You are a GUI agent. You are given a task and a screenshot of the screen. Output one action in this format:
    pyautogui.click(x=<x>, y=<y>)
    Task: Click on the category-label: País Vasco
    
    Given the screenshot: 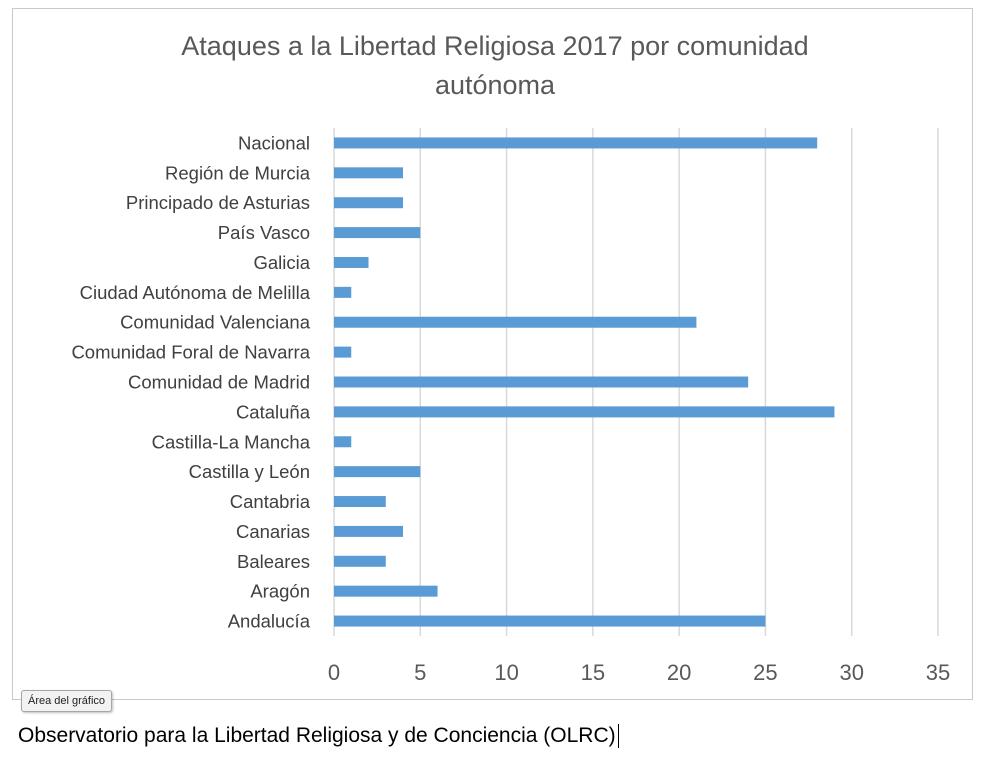 What is the action you would take?
    pyautogui.click(x=264, y=232)
    